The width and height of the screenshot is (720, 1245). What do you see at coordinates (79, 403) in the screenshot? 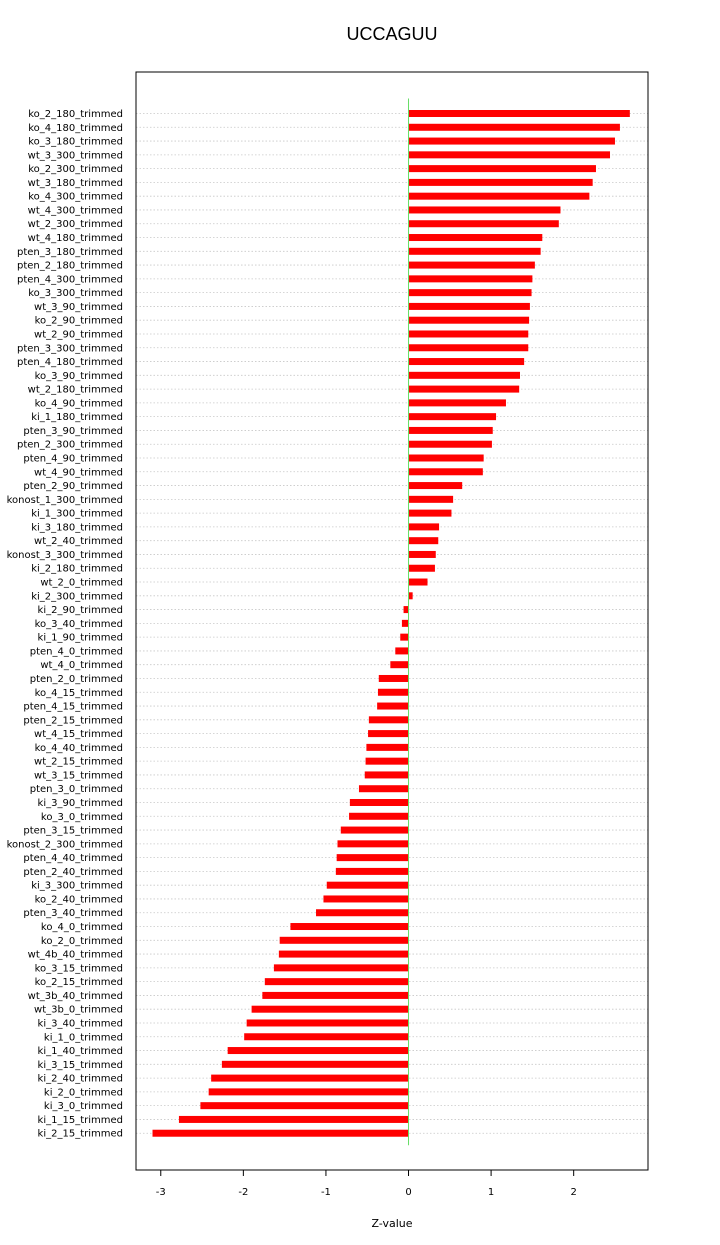
I see `category-label: ko_4_90_trimmed` at bounding box center [79, 403].